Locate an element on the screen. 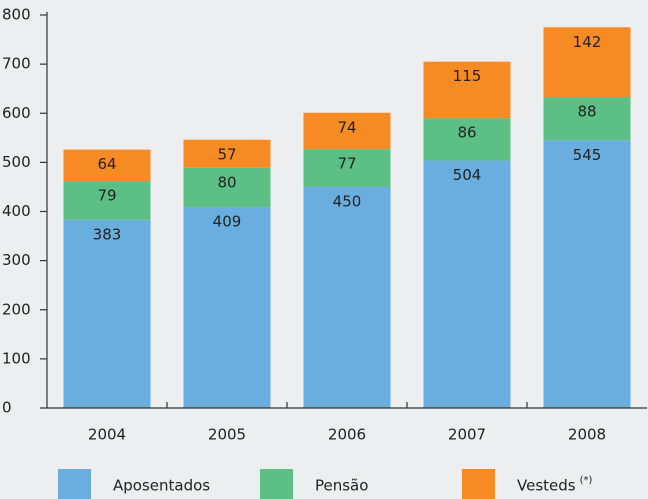 This screenshot has height=499, width=648. legend-label: Aposentados is located at coordinates (161, 486).